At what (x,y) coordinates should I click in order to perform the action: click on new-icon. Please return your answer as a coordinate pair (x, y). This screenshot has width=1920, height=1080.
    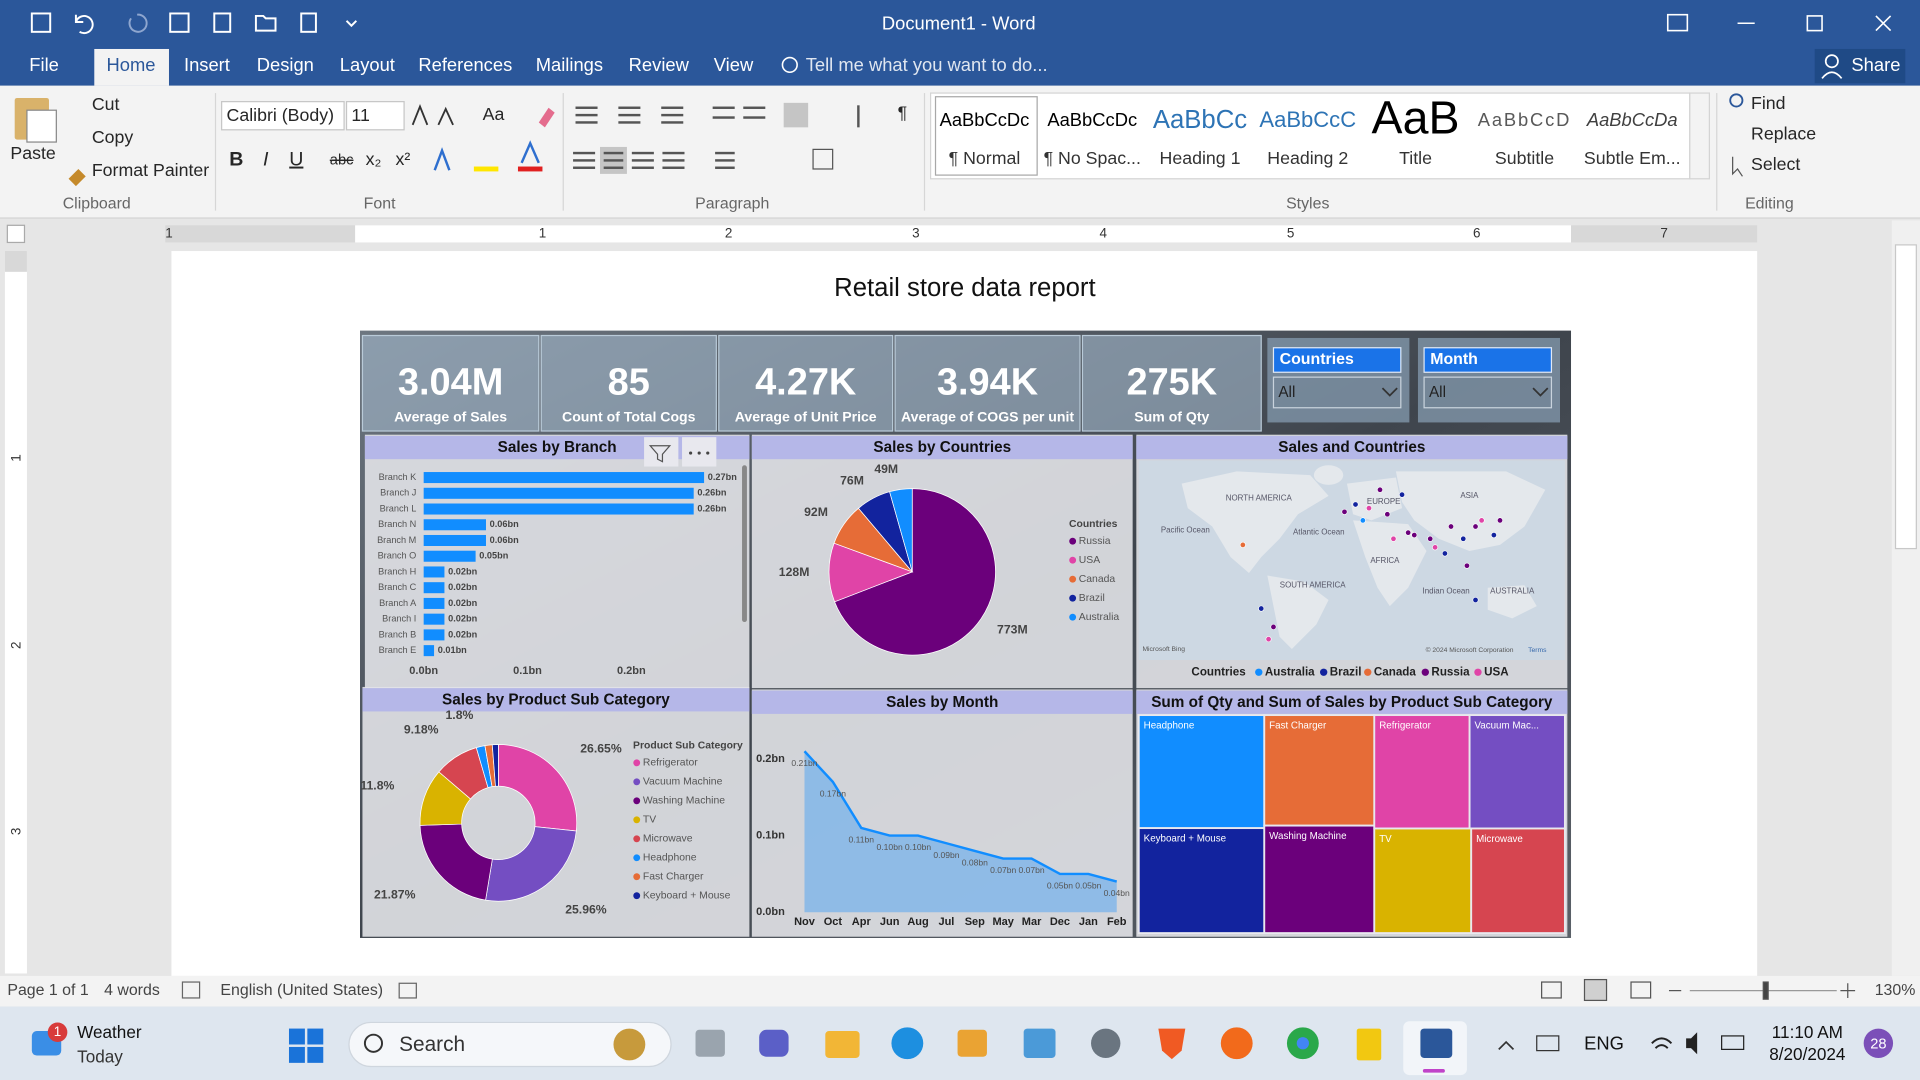
    Looking at the image, I should click on (308, 22).